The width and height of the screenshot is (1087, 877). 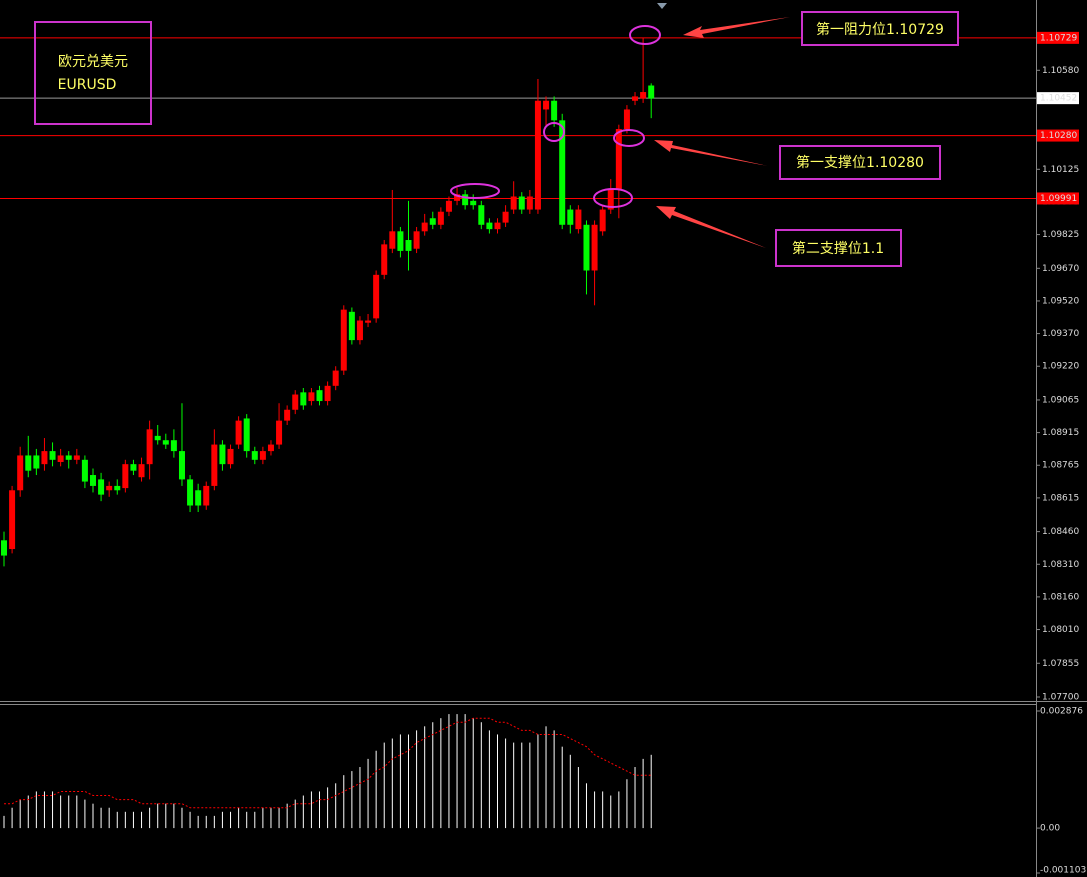 I want to click on y-tick-label: 1.08010, so click(x=1060, y=630).